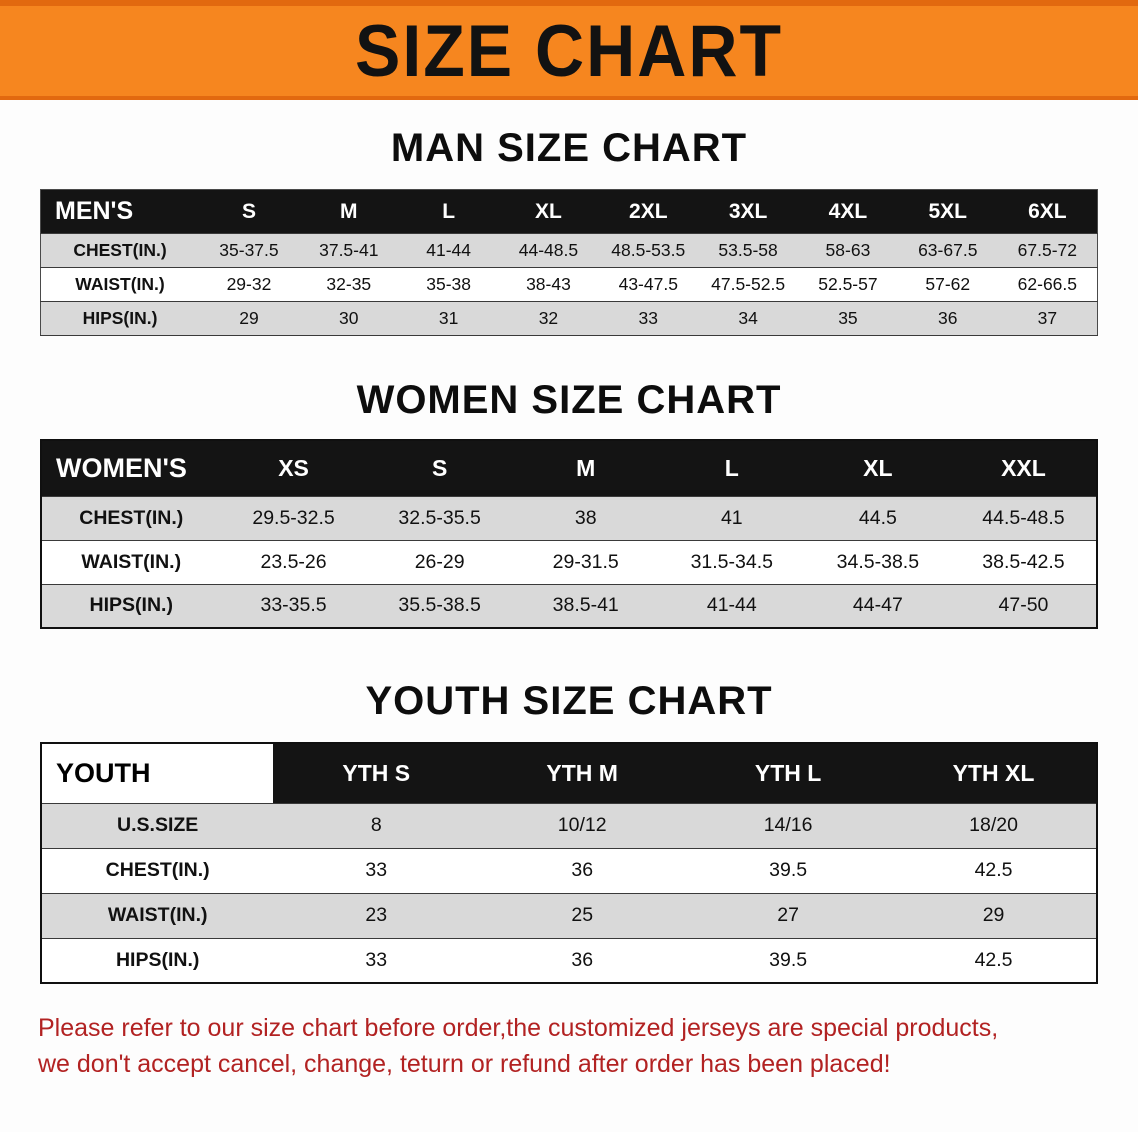  What do you see at coordinates (748, 318) in the screenshot?
I see `table-cell: 34` at bounding box center [748, 318].